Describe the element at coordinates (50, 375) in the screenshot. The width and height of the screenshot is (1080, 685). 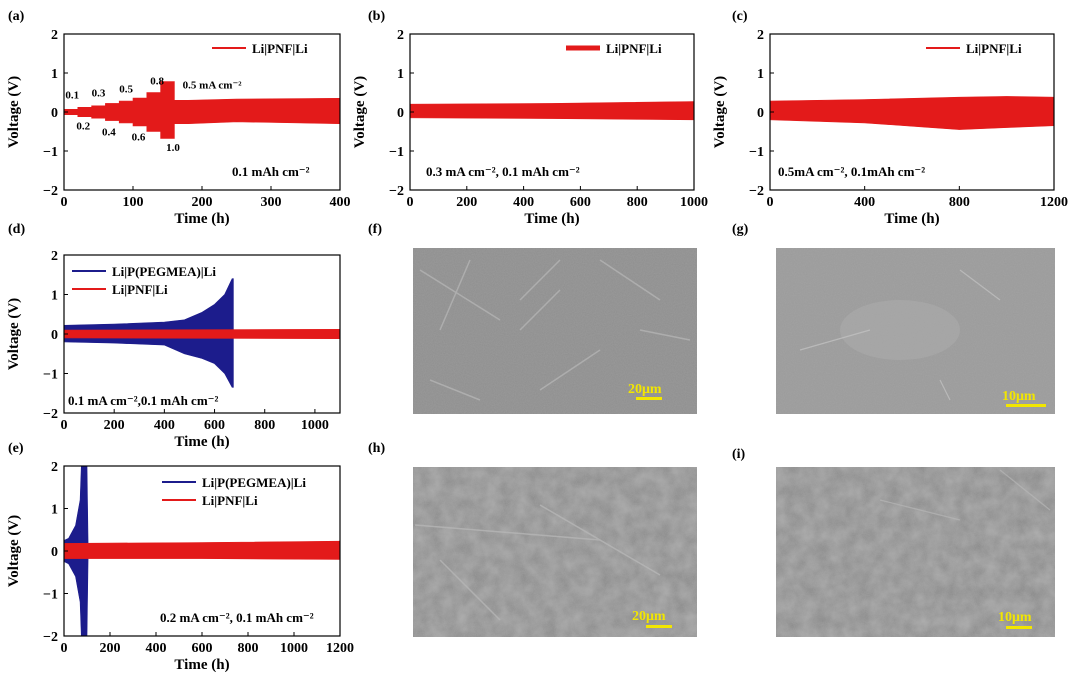
I see `y-tick-label-d-1: −1` at that location.